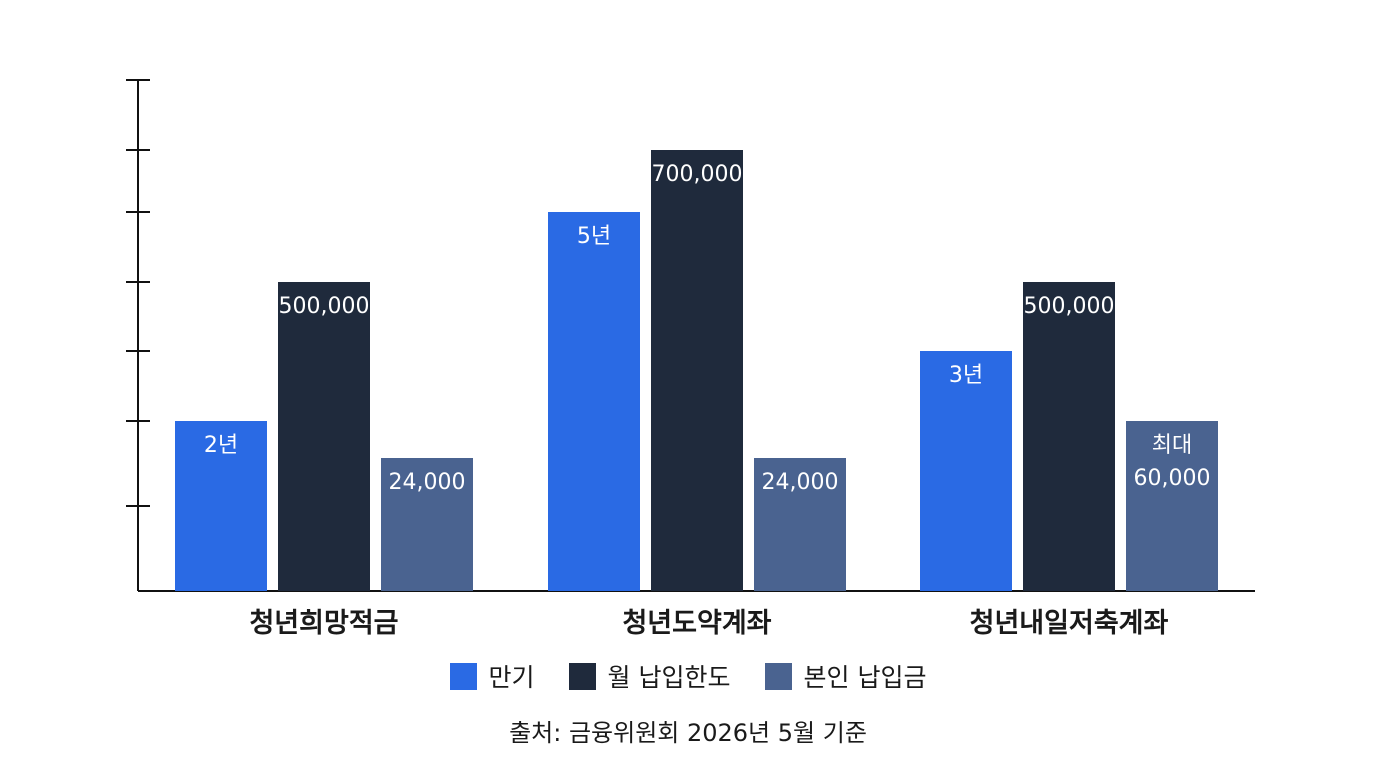  I want to click on category-label: 청년도약계좌, so click(696, 623).